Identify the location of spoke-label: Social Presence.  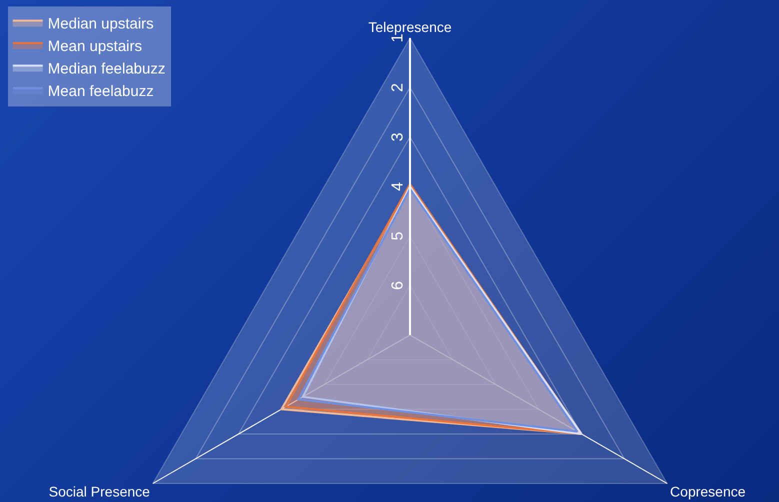
(99, 491).